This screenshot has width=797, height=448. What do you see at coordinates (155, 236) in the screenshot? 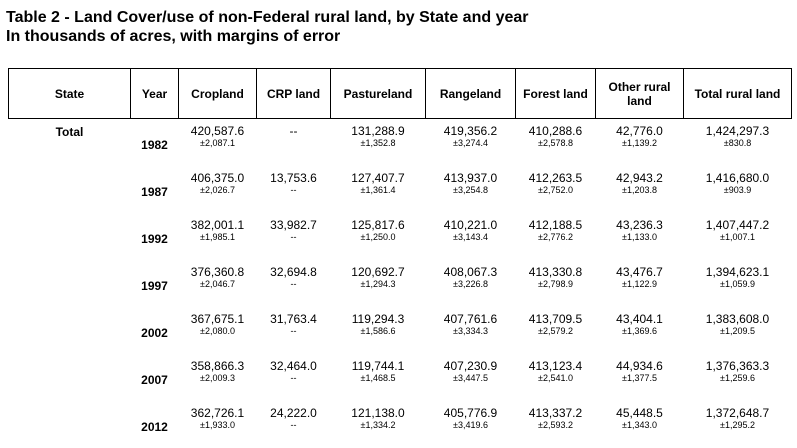
I see `year-cell: 1992` at bounding box center [155, 236].